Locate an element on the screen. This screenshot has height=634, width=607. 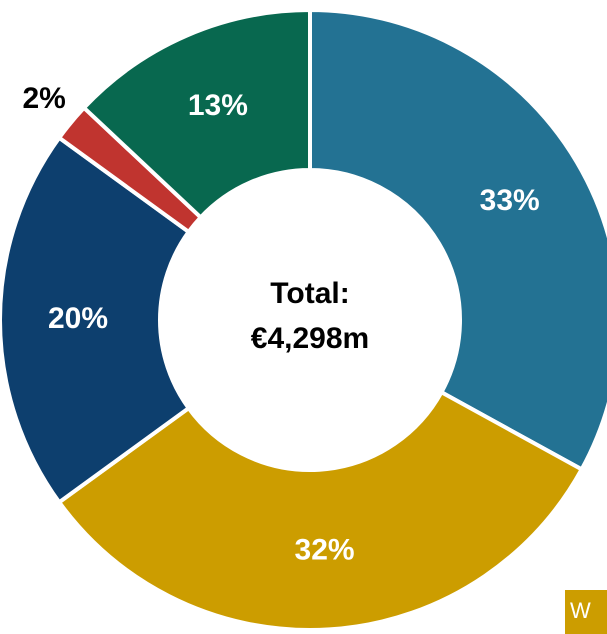
slice is located at coordinates (196, 114).